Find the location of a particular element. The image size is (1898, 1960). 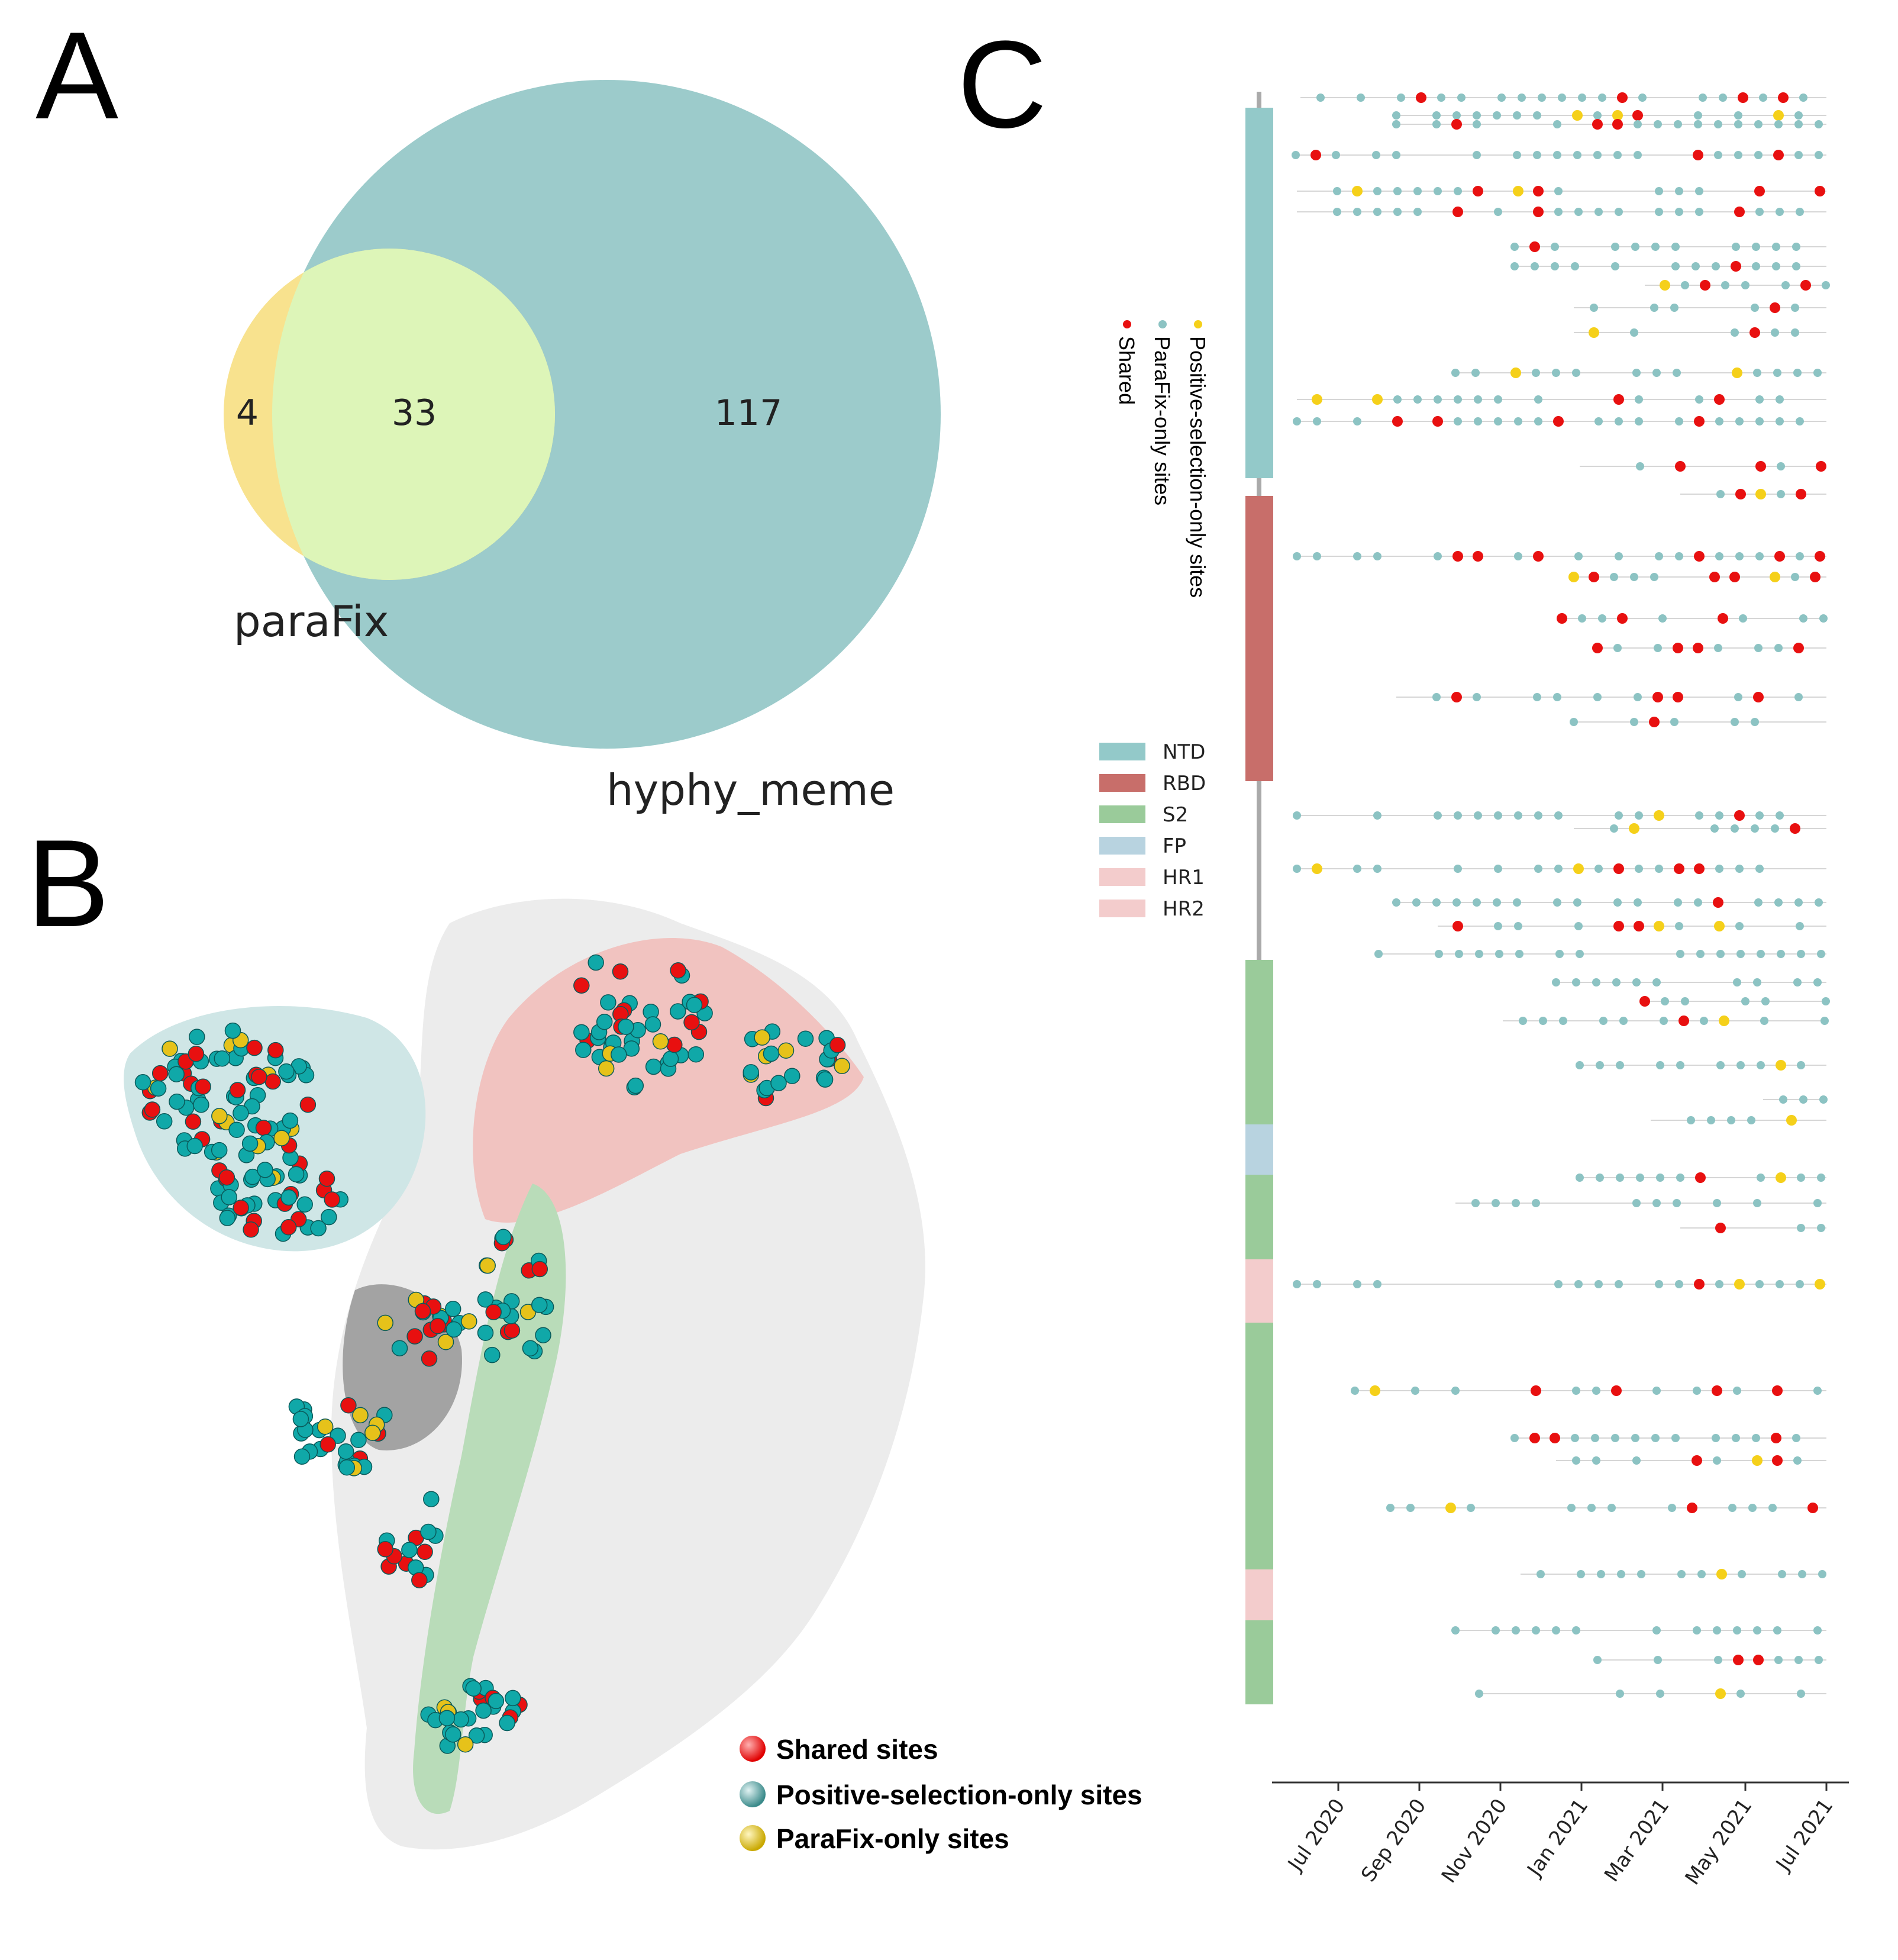

axis-tick-label: Mar 2021 is located at coordinates (1637, 1840).